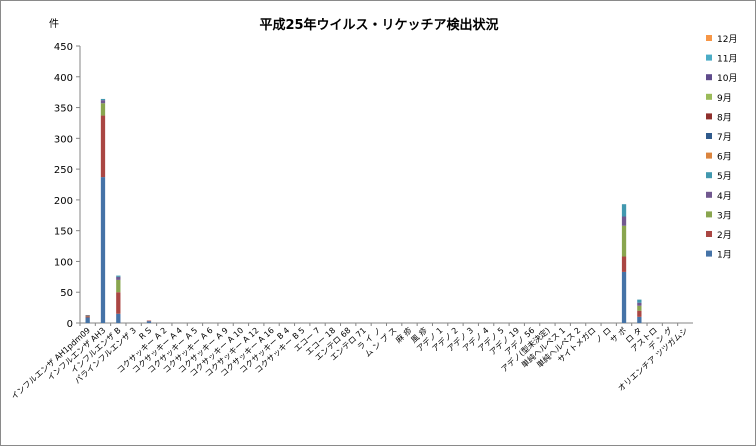 This screenshot has height=447, width=756. I want to click on legend-label: 6月, so click(724, 157).